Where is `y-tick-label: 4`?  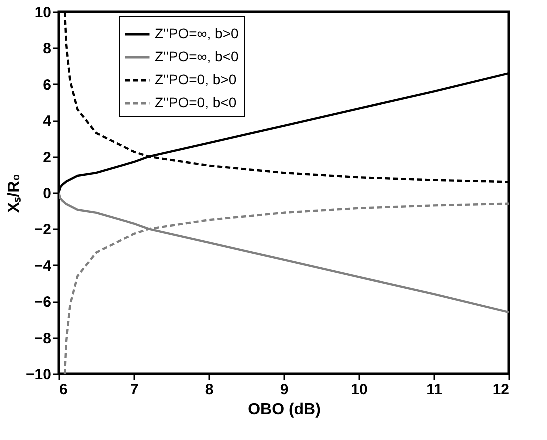 y-tick-label: 4 is located at coordinates (47, 121).